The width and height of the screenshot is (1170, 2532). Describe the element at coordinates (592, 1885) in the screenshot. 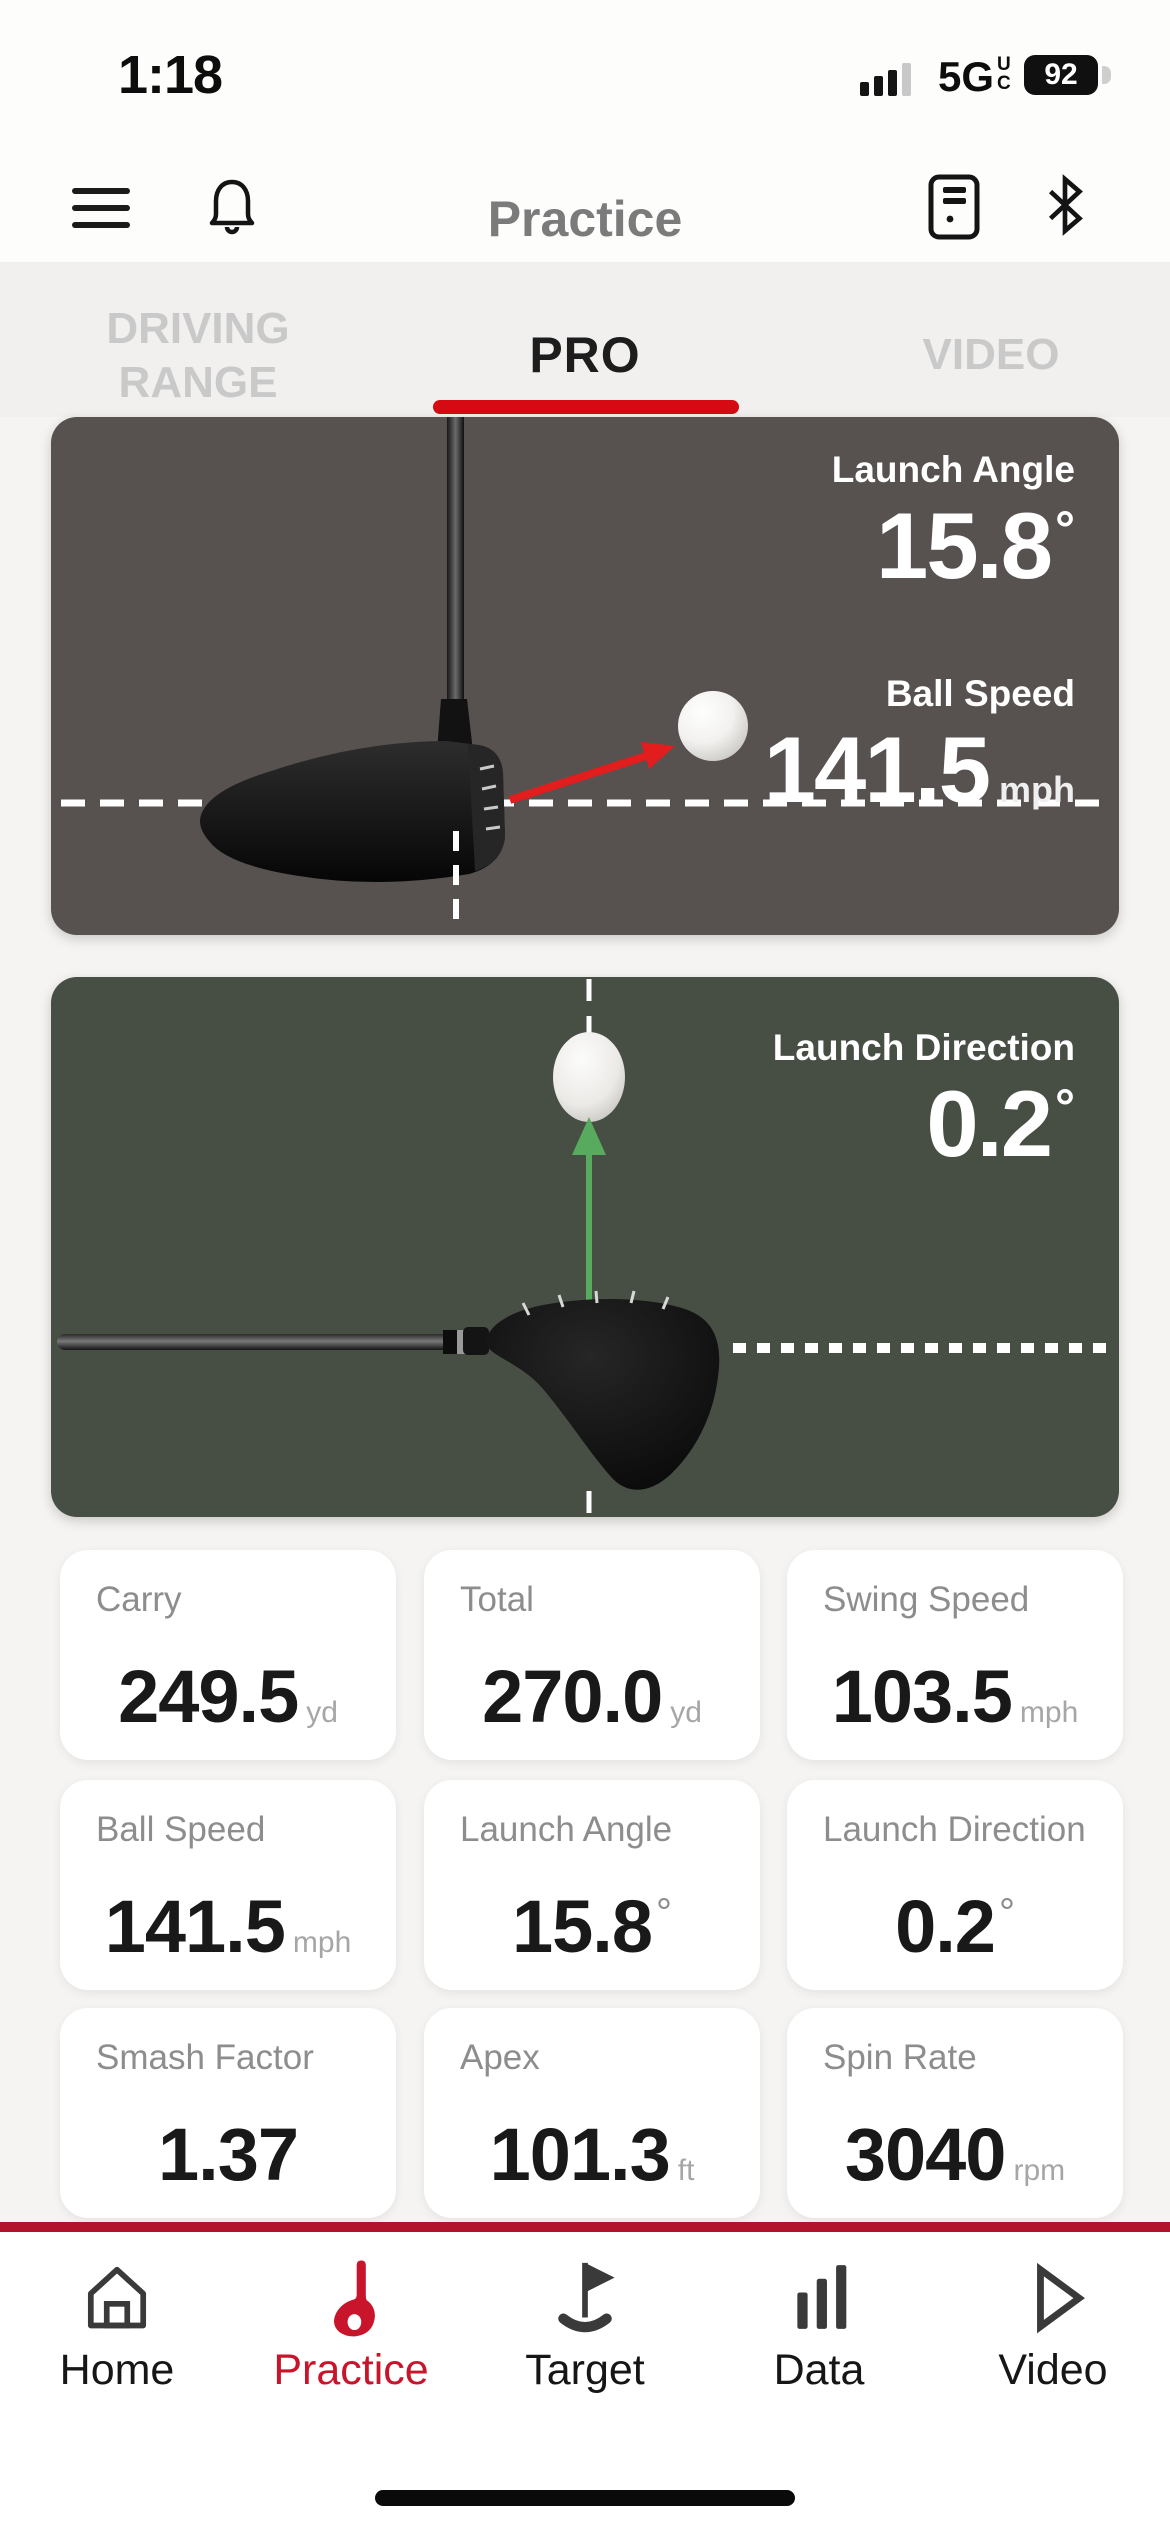

I see `metric-card-launch-angle: Launch Angle 15.8 °` at that location.